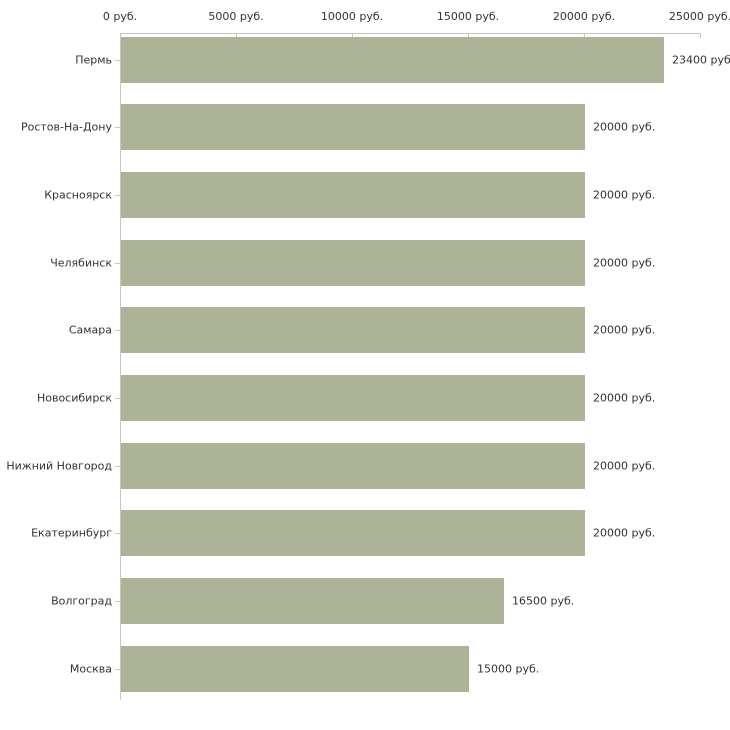  What do you see at coordinates (90, 330) in the screenshot?
I see `category-label: Самара` at bounding box center [90, 330].